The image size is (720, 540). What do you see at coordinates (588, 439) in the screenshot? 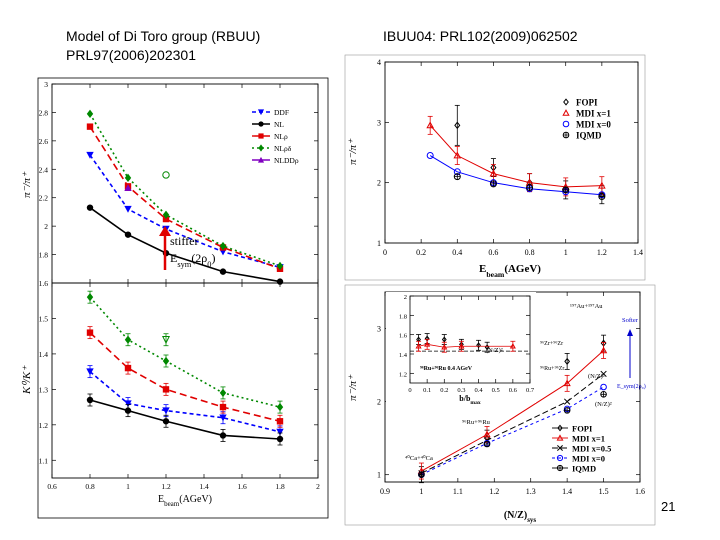
I see `ibuu-nz-legend-label-1: MDI x=1` at bounding box center [588, 439].